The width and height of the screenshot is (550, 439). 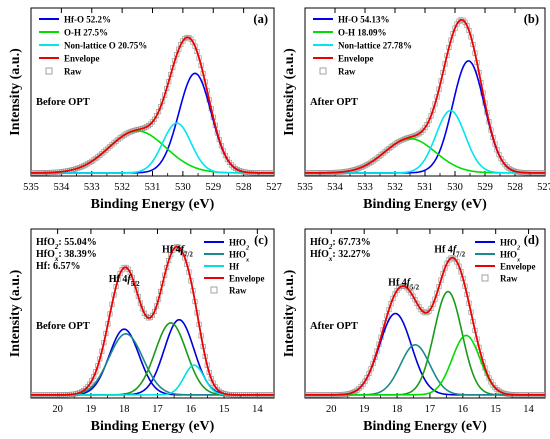 I want to click on peak-component-hfox_teal, so click(x=152, y=364).